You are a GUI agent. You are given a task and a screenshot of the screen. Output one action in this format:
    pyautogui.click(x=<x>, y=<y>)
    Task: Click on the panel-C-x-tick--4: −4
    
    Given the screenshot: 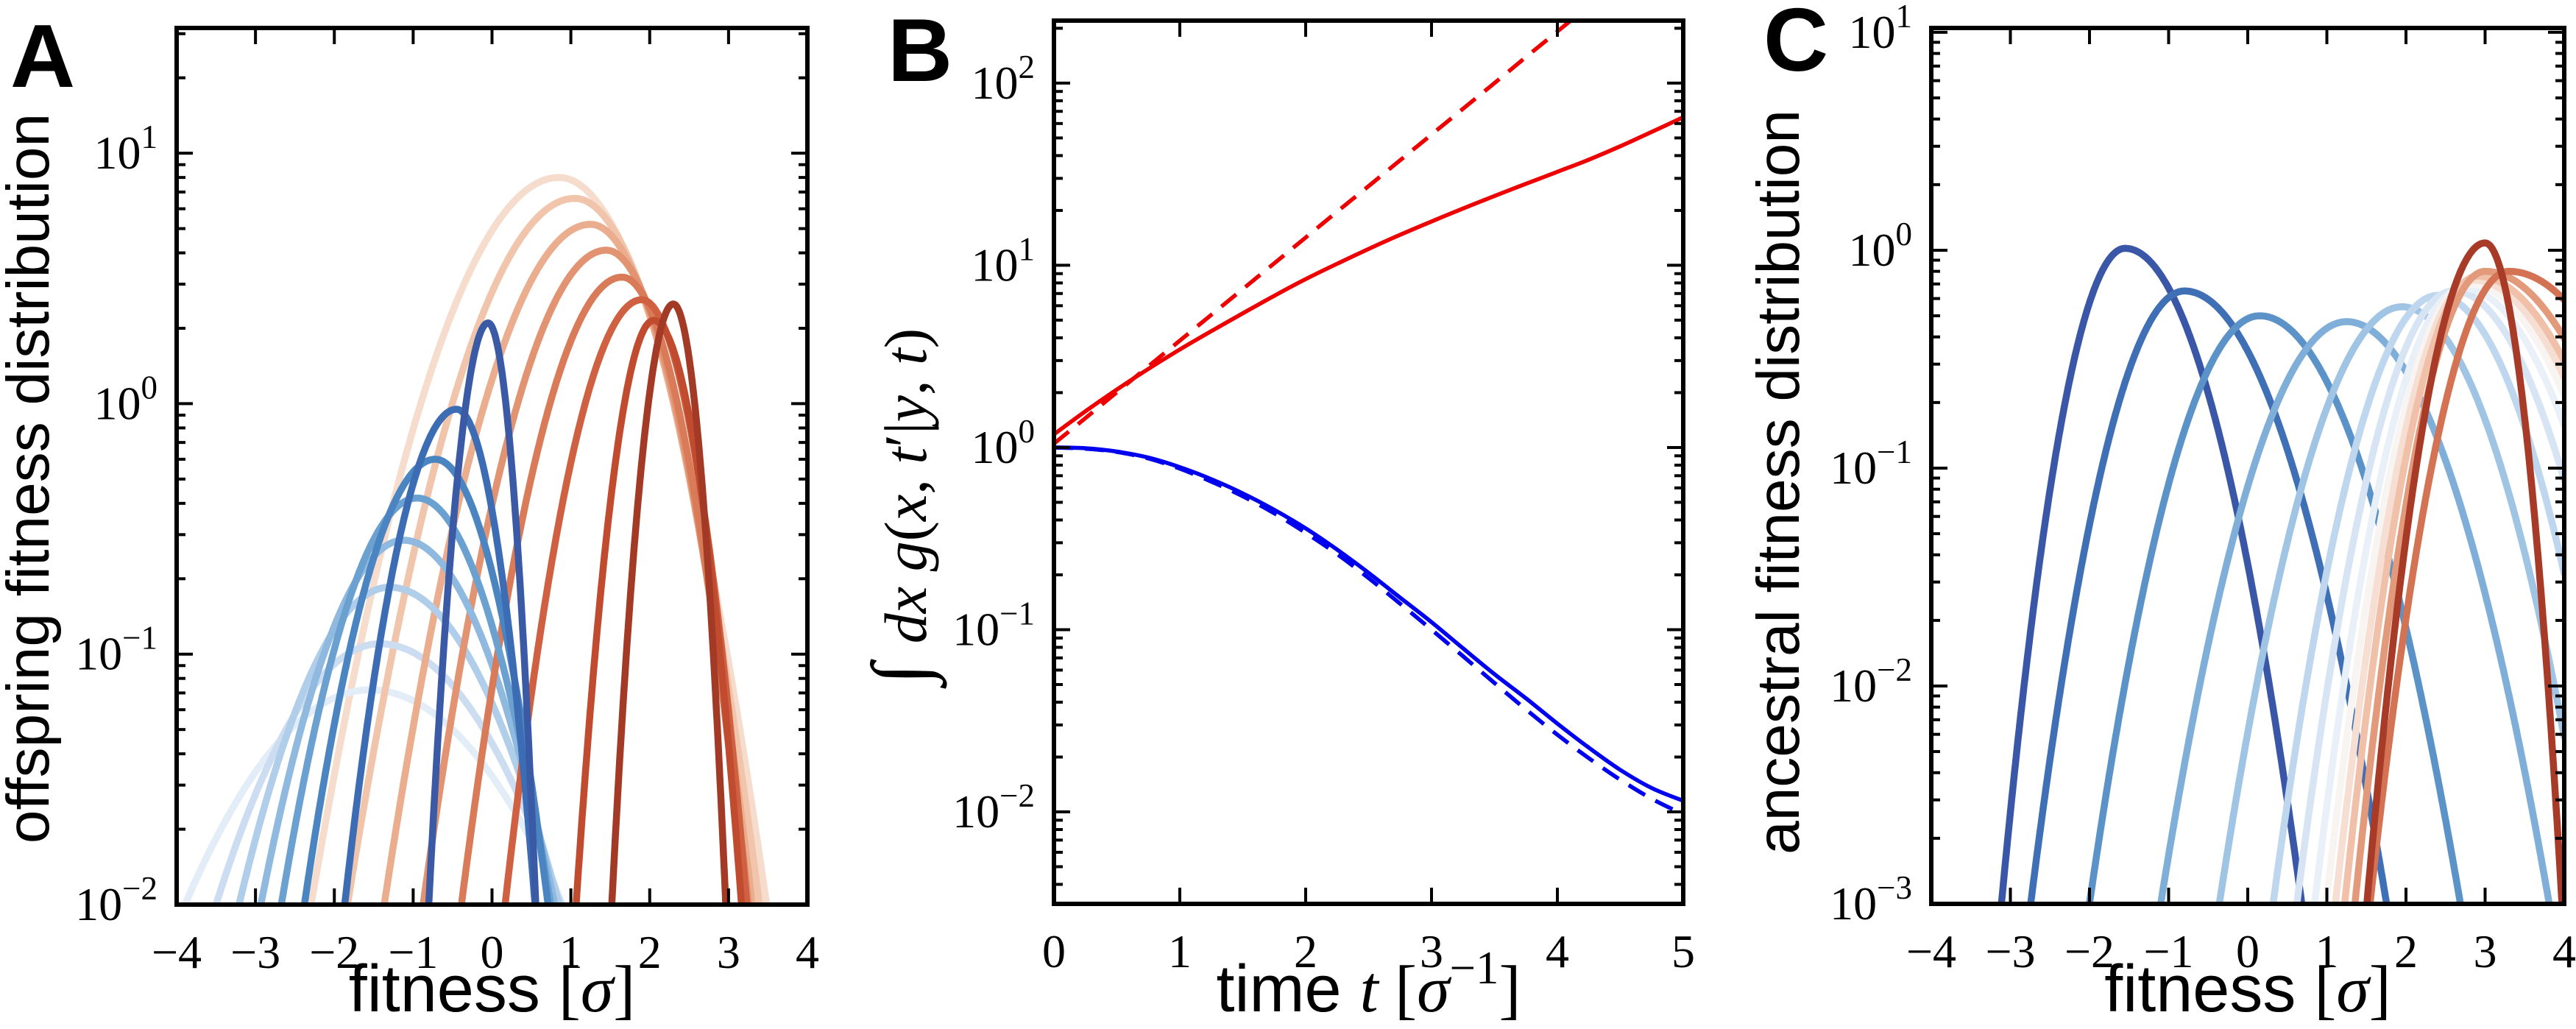 What is the action you would take?
    pyautogui.click(x=1931, y=951)
    